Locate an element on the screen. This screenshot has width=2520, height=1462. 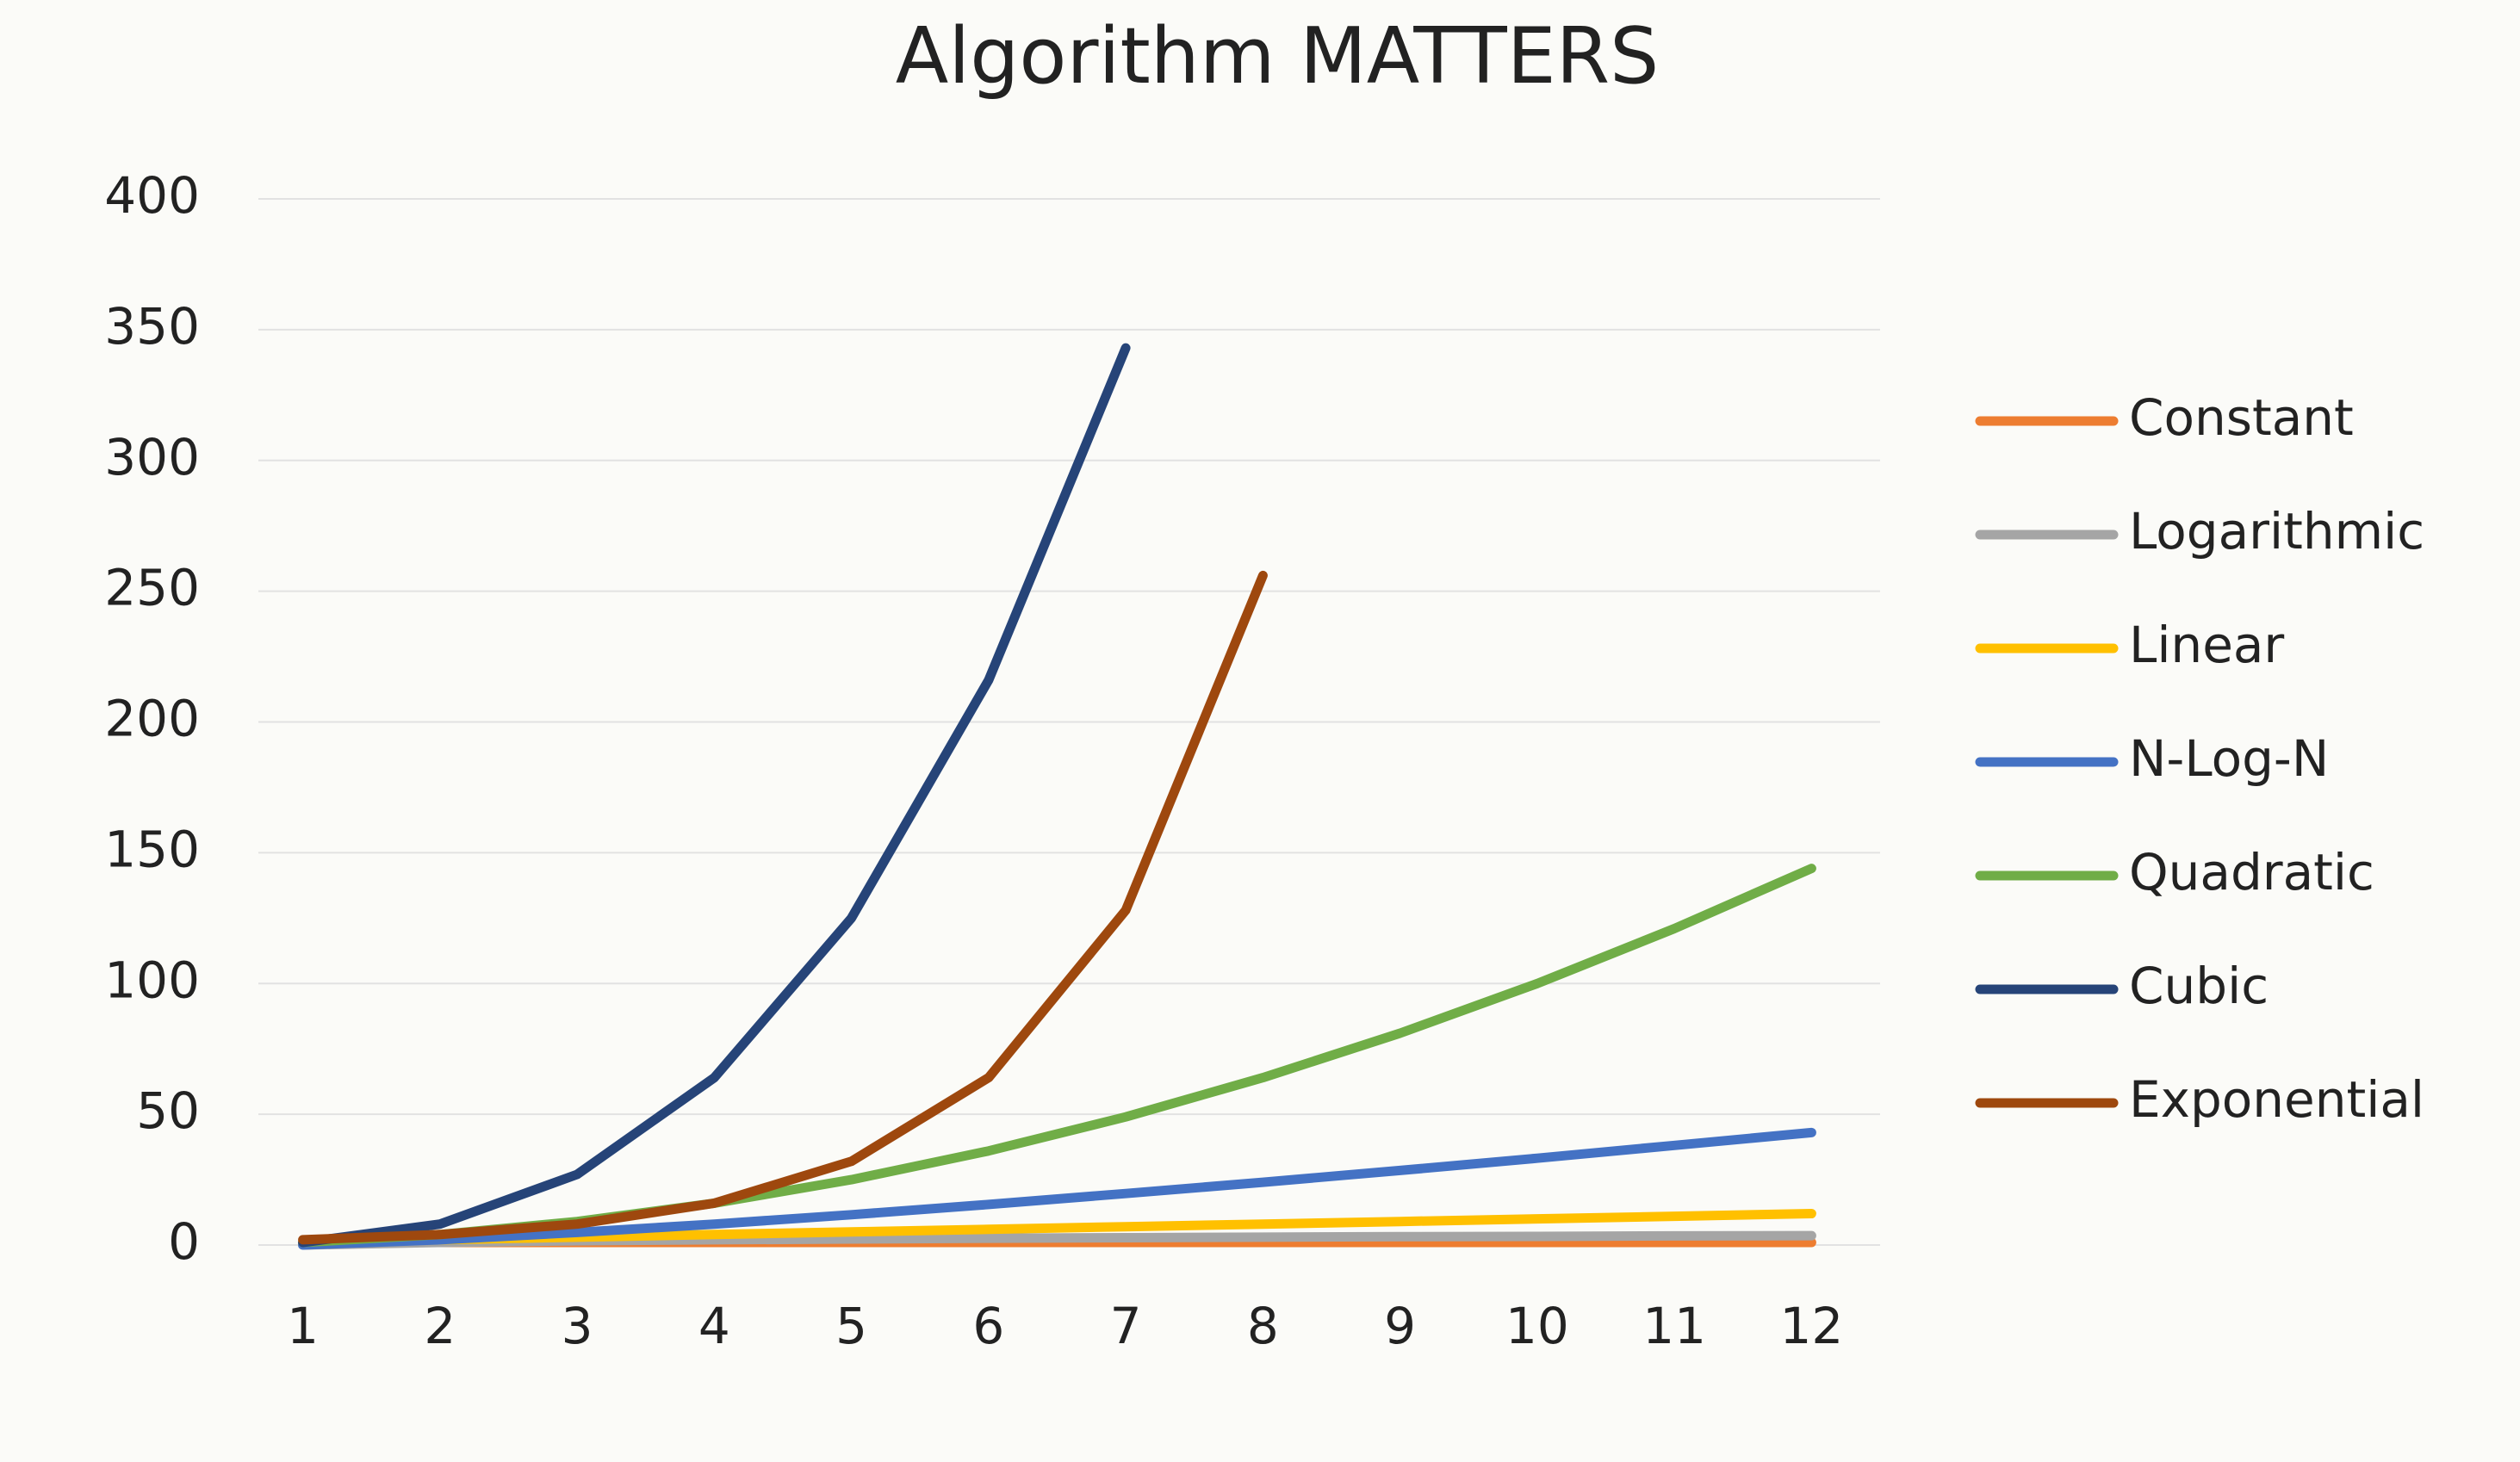
y-tick-label: 200 is located at coordinates (152, 719).